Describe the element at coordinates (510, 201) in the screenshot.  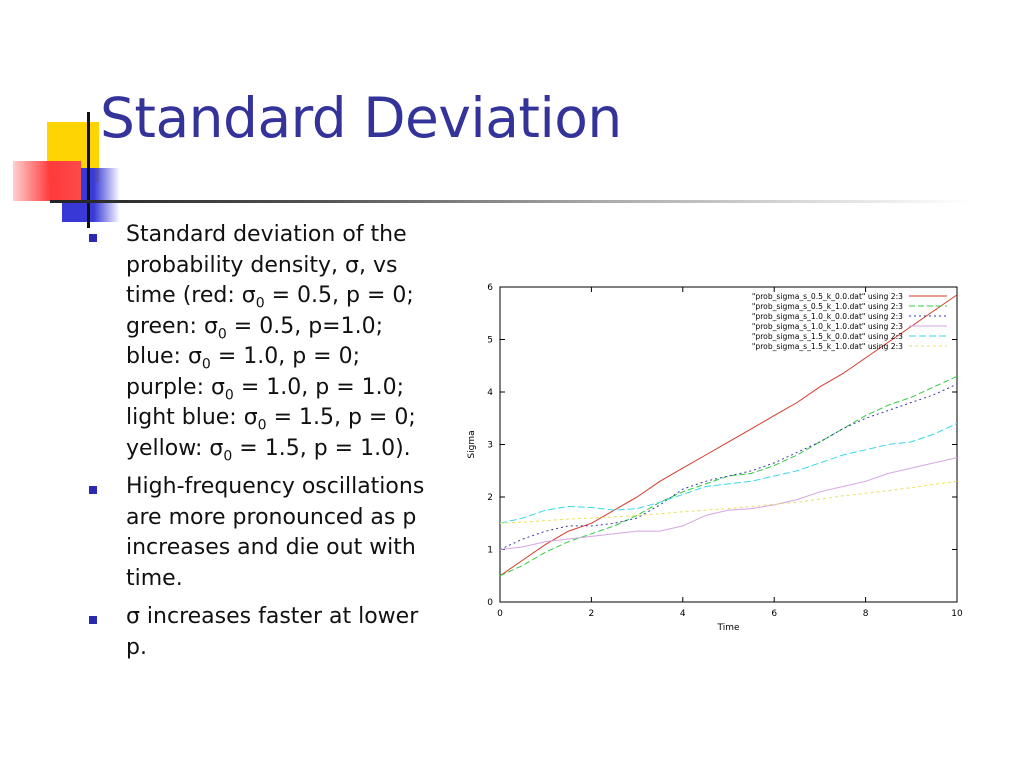
I see `title-underline` at that location.